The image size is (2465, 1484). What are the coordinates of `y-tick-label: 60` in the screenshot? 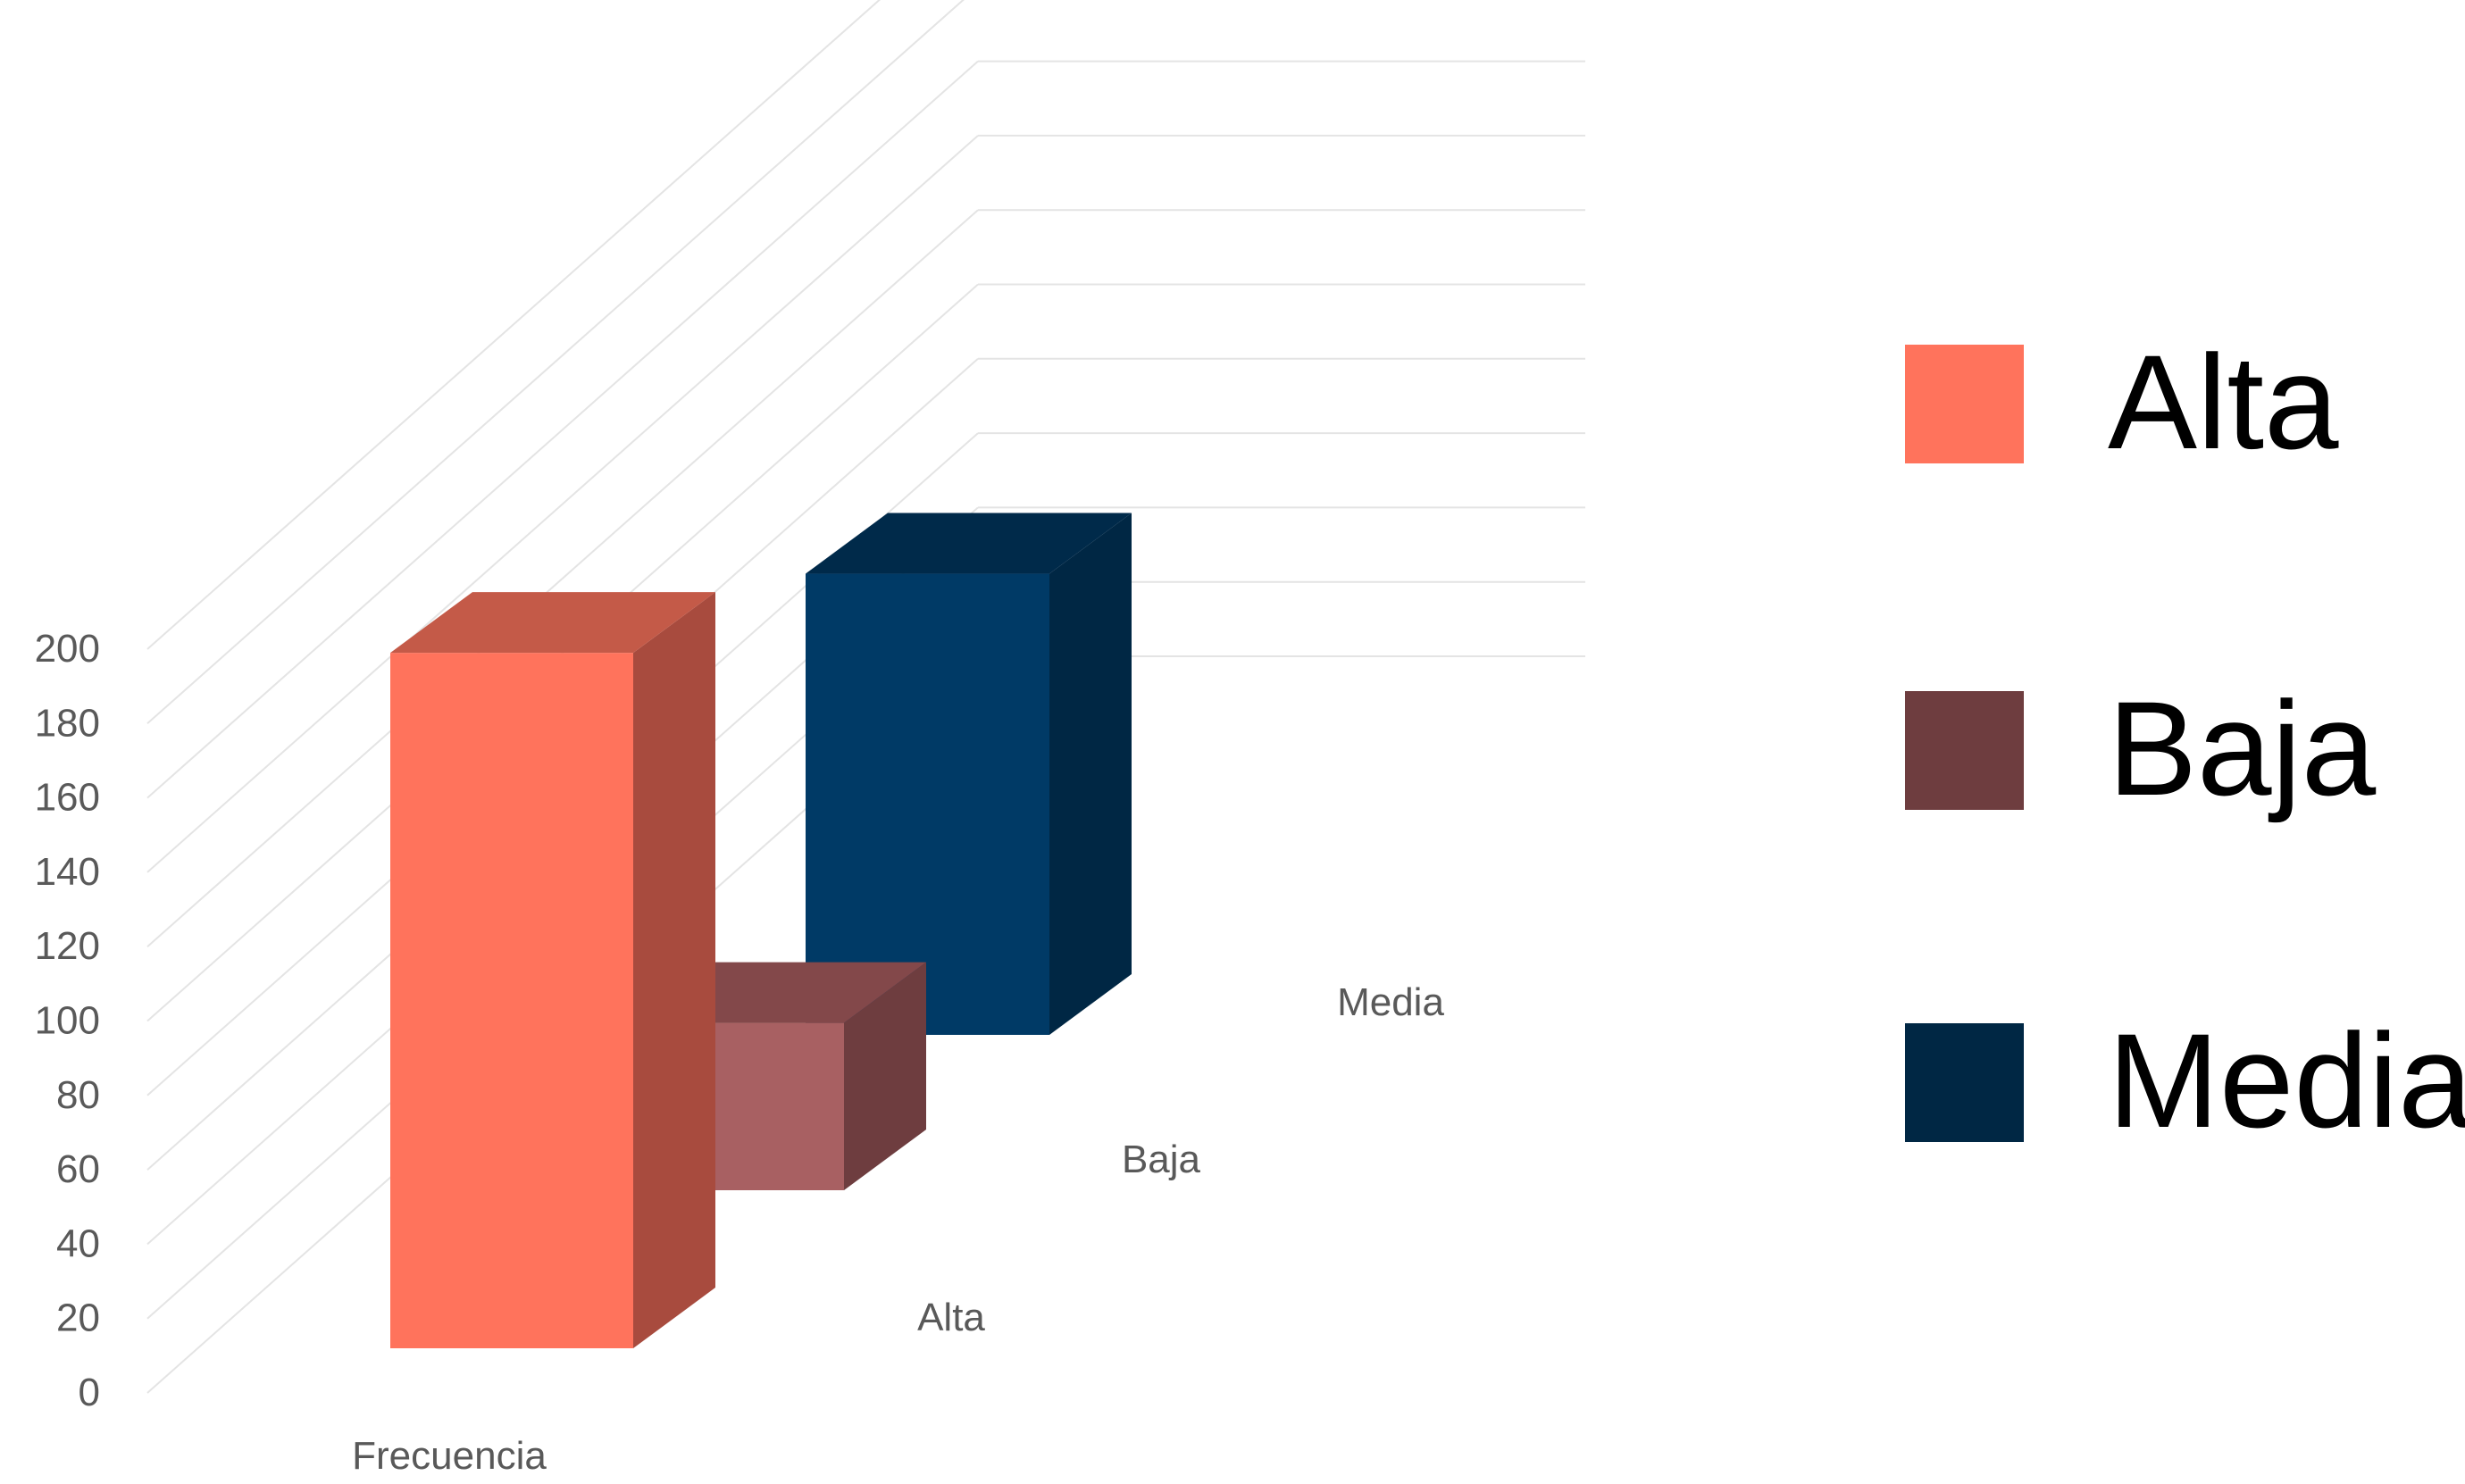 It's located at (78, 1169).